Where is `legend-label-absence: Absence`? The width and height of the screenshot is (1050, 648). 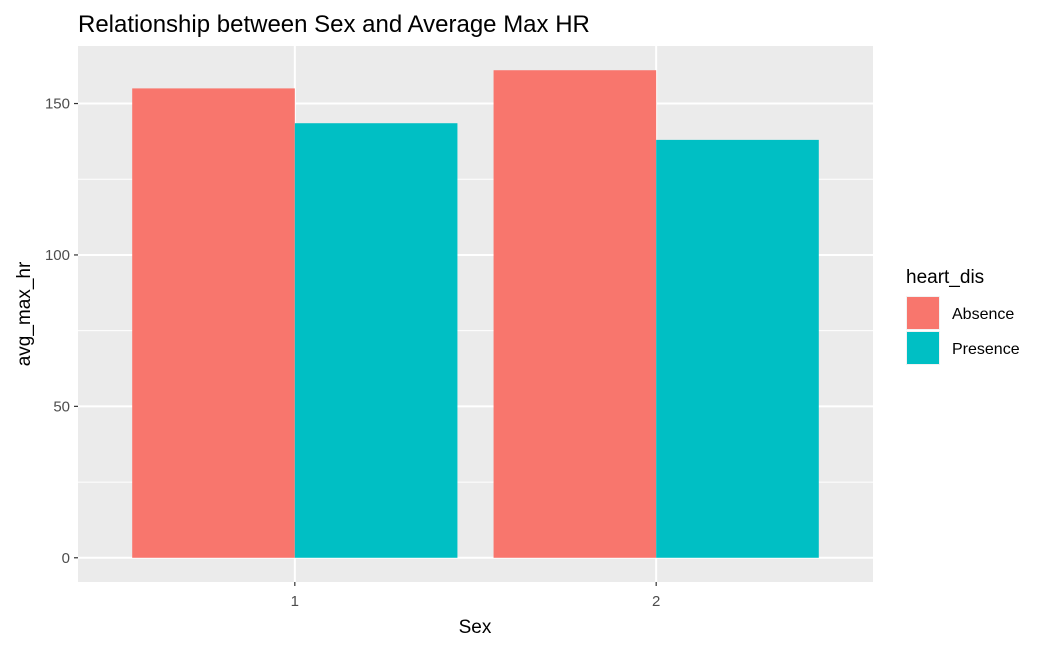 legend-label-absence: Absence is located at coordinates (983, 314).